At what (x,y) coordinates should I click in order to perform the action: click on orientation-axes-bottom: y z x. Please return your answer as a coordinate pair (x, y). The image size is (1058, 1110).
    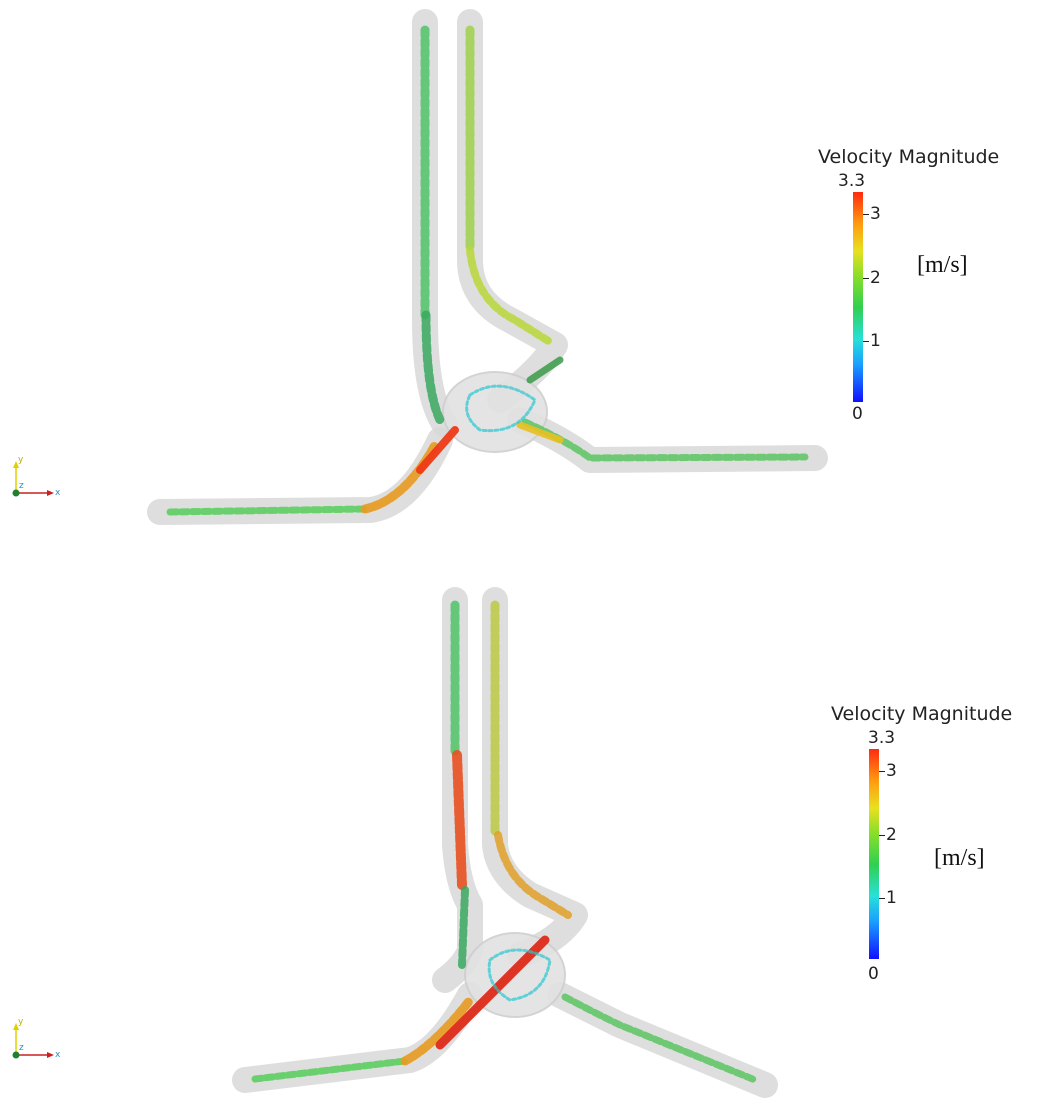
    Looking at the image, I should click on (36, 1038).